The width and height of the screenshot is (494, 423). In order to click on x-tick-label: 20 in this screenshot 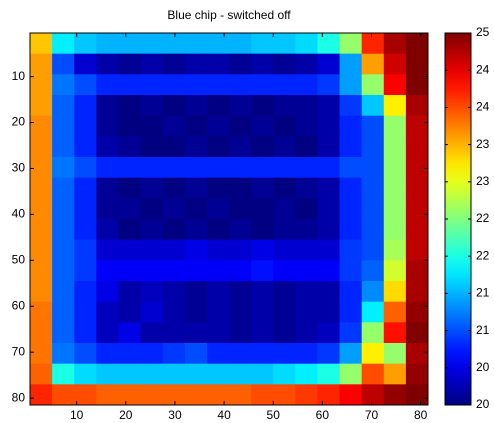, I will do `click(126, 415)`.